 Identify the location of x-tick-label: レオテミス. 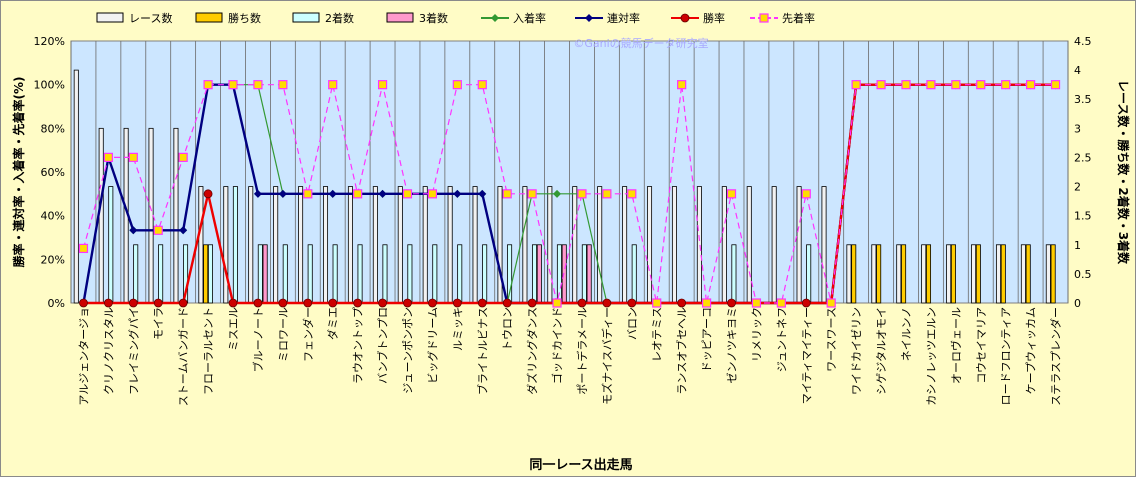
(657, 334).